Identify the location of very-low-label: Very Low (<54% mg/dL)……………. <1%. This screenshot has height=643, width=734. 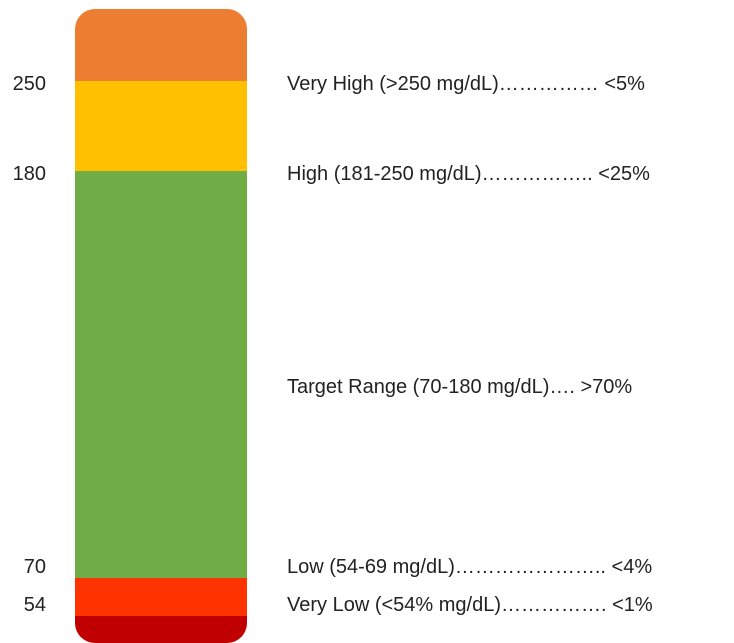
(470, 605).